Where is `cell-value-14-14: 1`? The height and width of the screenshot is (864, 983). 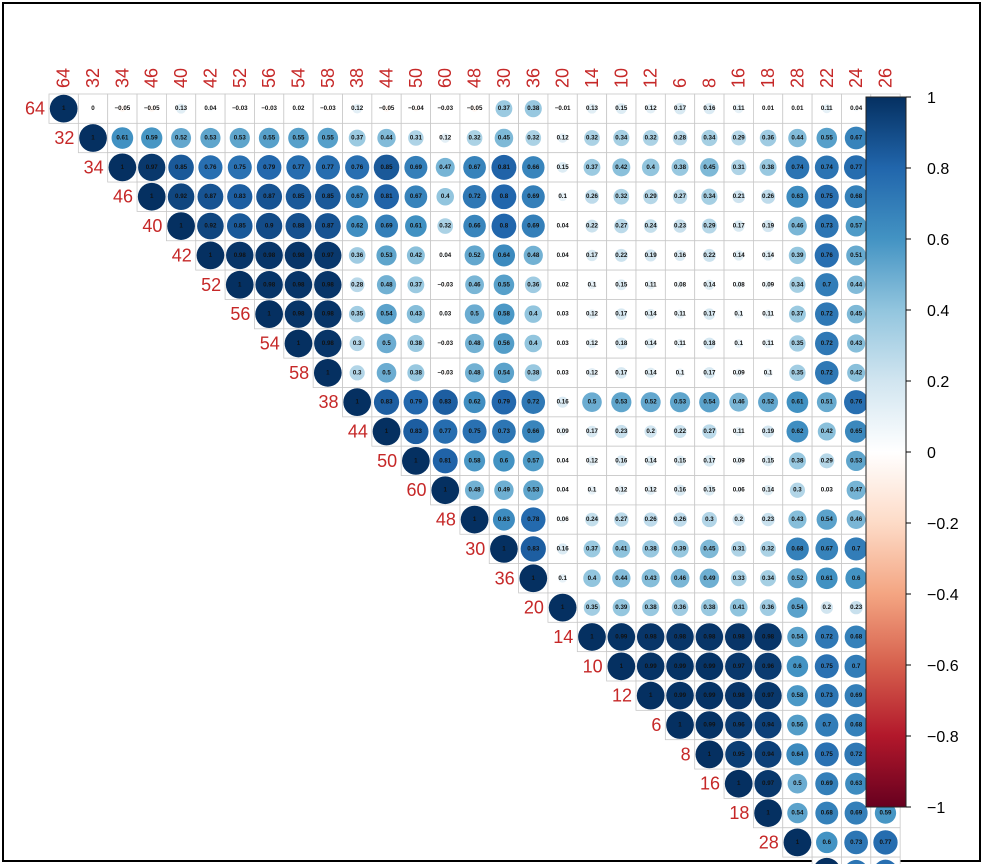 cell-value-14-14: 1 is located at coordinates (592, 636).